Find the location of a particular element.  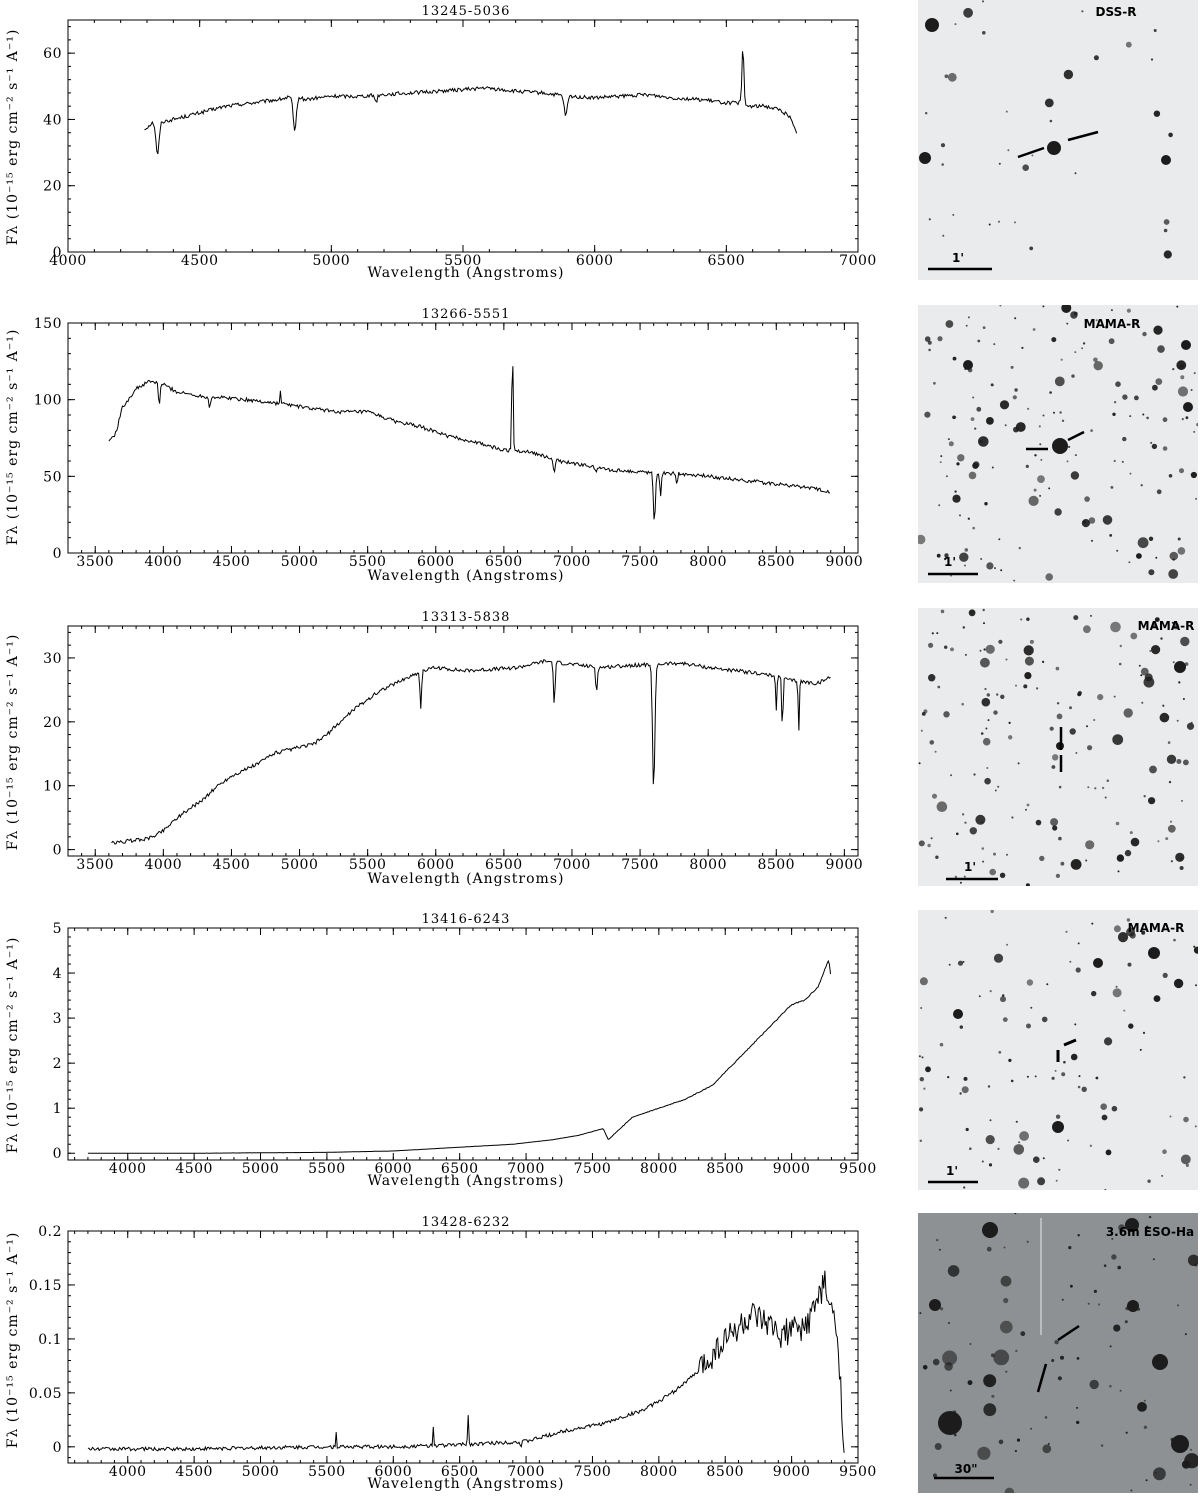

plot-frame is located at coordinates (463, 438).